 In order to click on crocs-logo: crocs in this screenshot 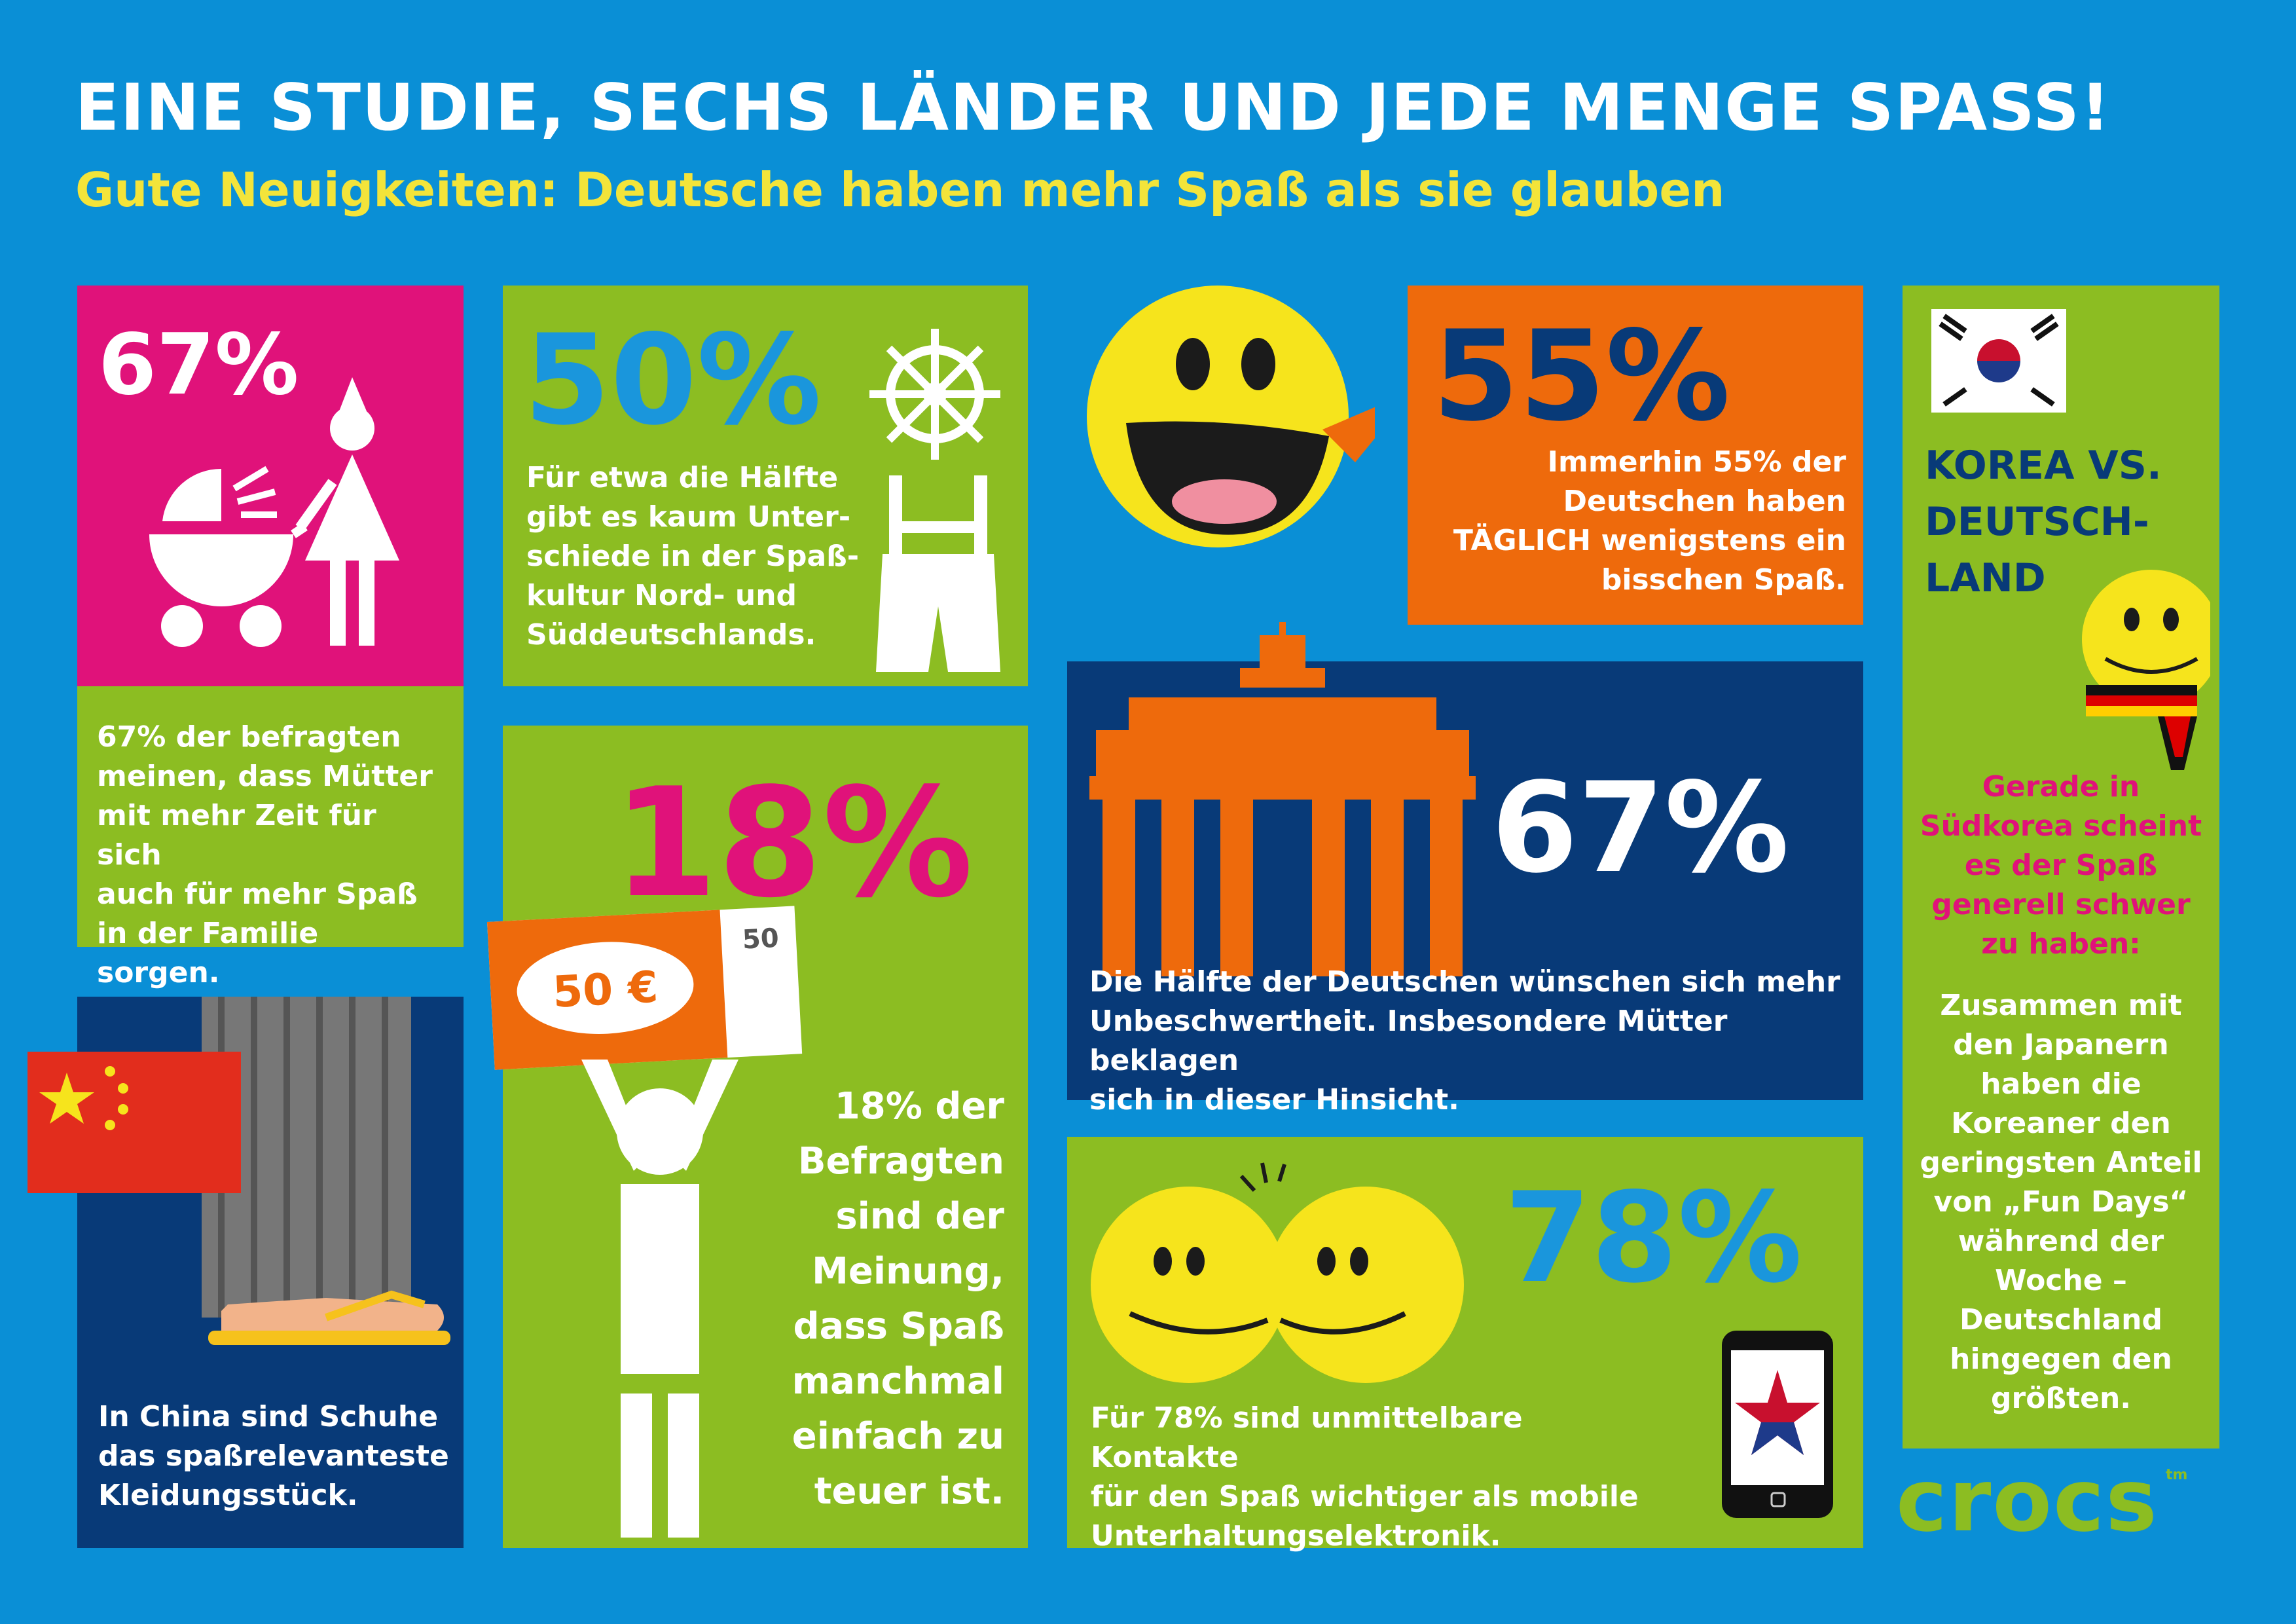, I will do `click(2027, 1500)`.